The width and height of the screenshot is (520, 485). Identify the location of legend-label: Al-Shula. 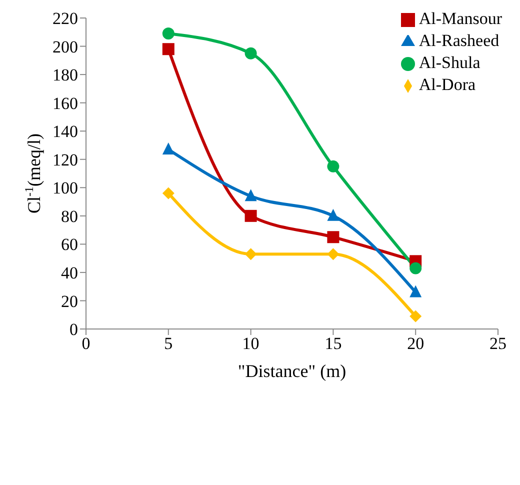
(449, 62).